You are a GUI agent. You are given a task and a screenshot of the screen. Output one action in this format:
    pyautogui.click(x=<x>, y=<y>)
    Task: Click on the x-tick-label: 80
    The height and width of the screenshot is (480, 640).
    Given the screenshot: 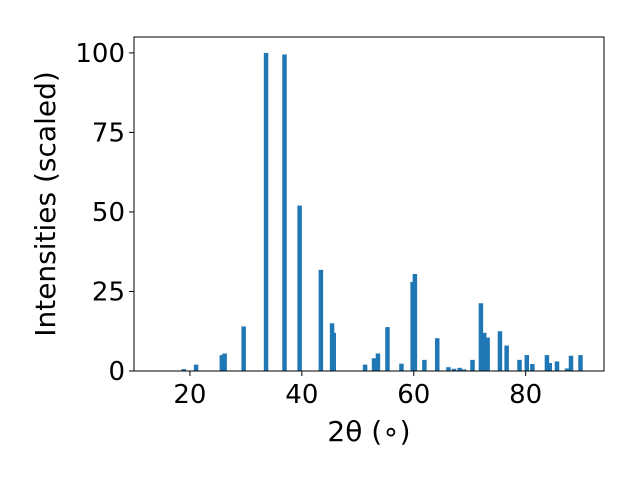 What is the action you would take?
    pyautogui.click(x=525, y=395)
    